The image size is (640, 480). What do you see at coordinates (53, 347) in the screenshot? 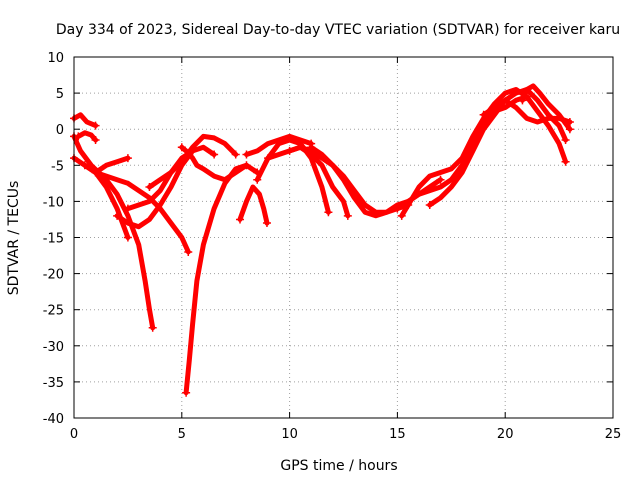
I see `y-tick-label: -30` at bounding box center [53, 347].